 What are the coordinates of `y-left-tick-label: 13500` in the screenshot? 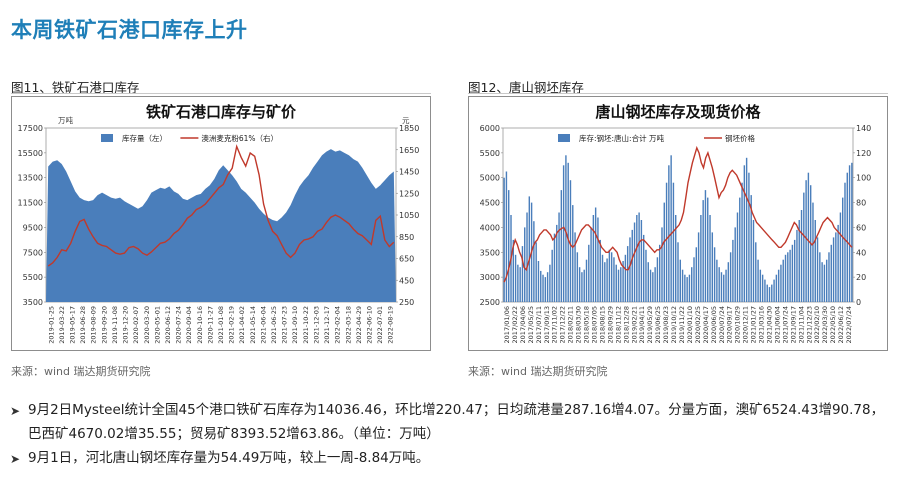 It's located at (30, 178).